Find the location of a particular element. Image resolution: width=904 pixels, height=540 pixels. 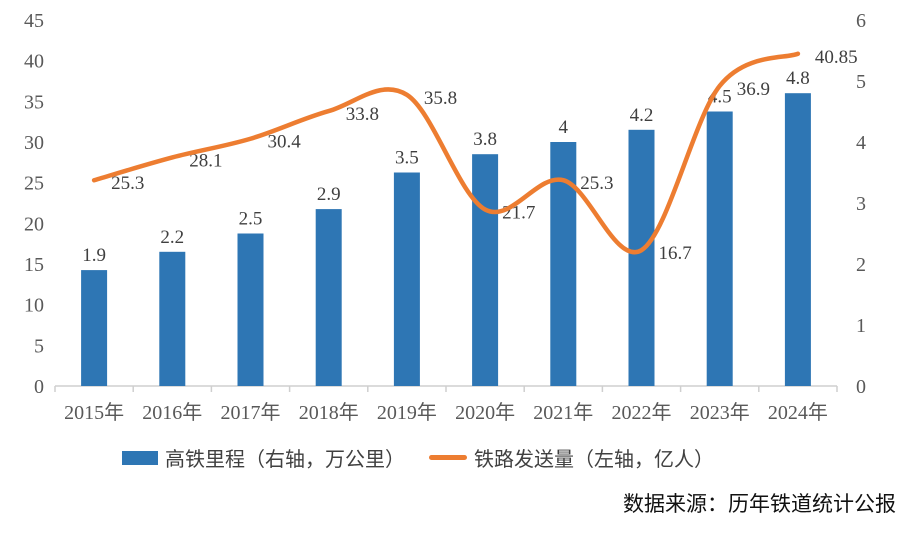

right-axis-tick-label: 0 is located at coordinates (861, 387).